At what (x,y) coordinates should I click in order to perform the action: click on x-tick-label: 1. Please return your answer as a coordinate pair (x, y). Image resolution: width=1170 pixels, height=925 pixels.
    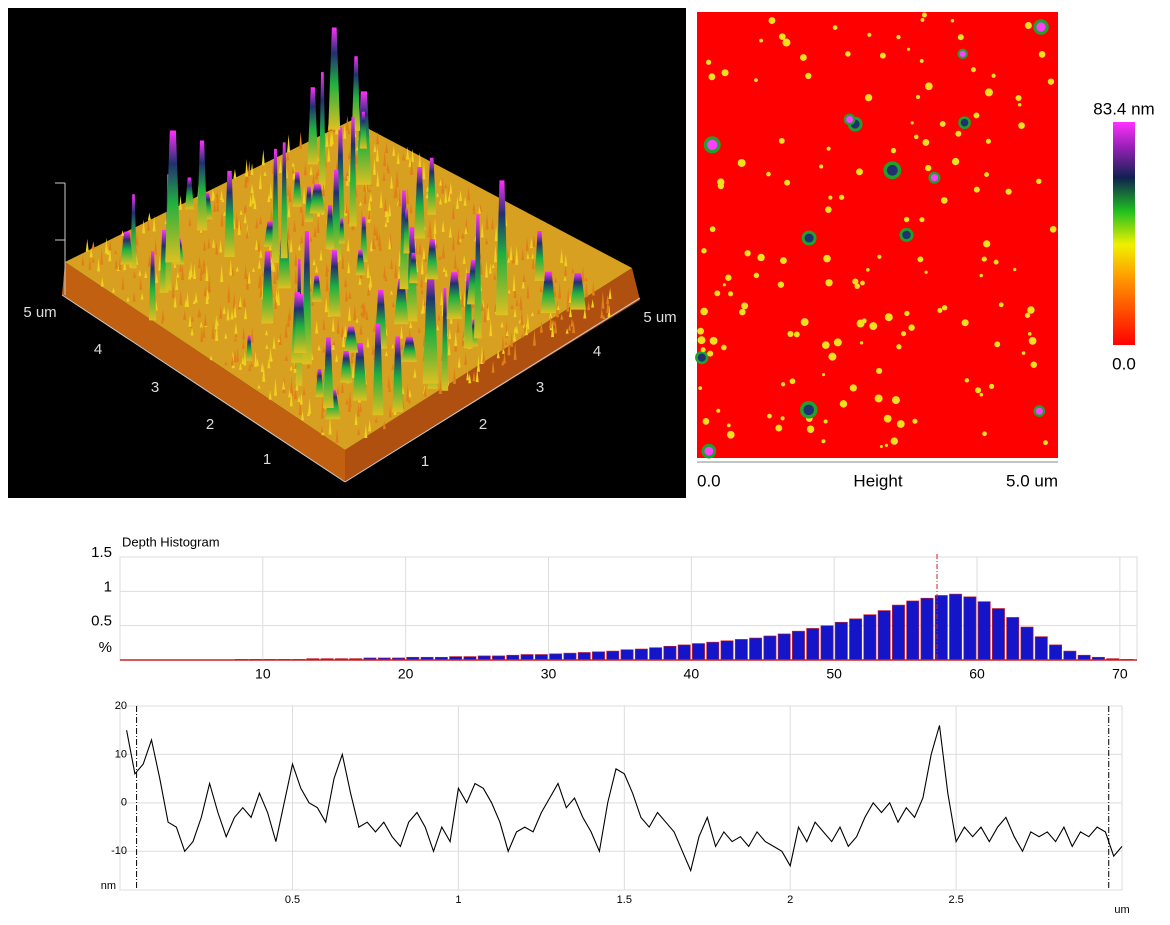
    Looking at the image, I should click on (458, 900).